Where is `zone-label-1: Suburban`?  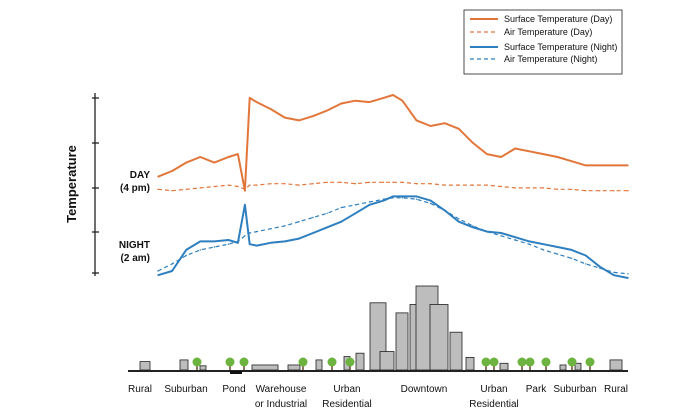 zone-label-1: Suburban is located at coordinates (185, 389).